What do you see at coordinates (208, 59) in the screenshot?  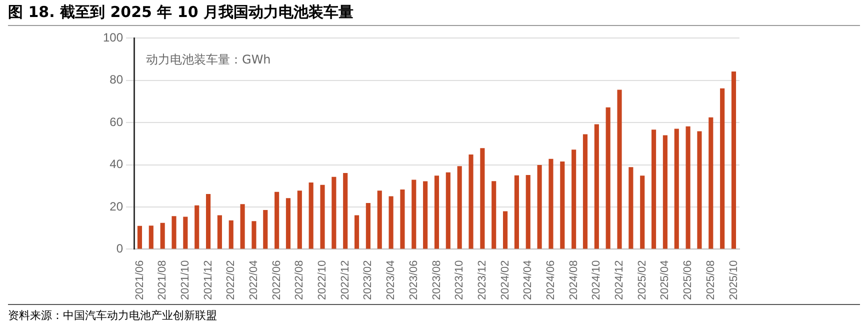 I see `annotation: 动力电池装车量：GWh` at bounding box center [208, 59].